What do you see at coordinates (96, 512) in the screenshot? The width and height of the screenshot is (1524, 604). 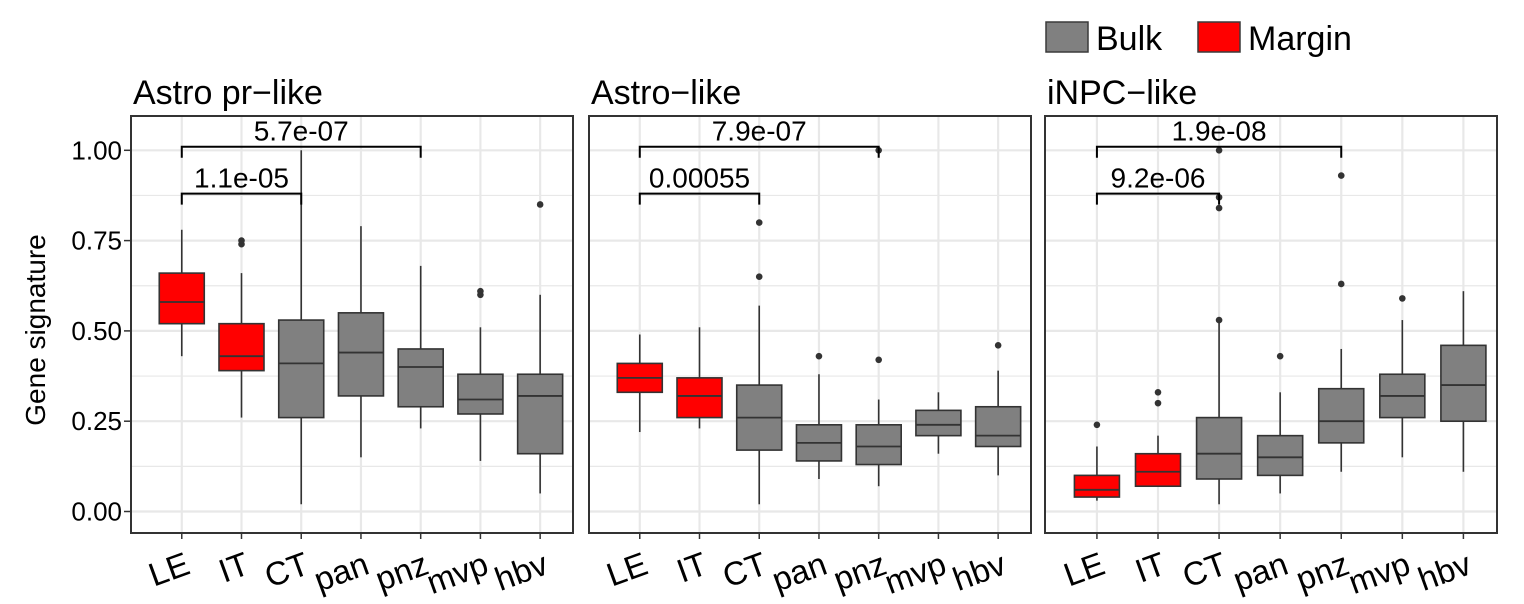 I see `y-tick-label: 0.00` at bounding box center [96, 512].